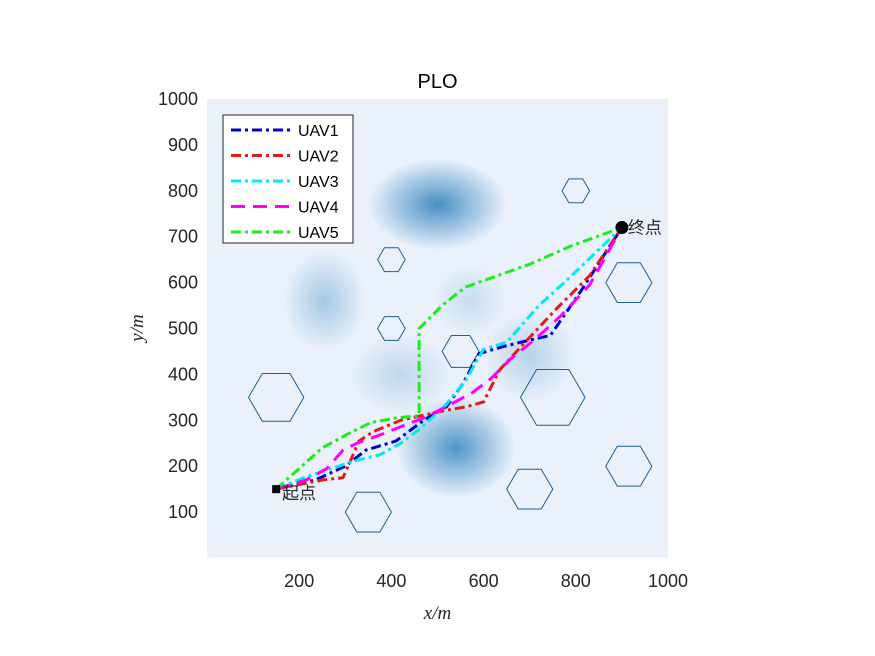 The image size is (875, 656). I want to click on end-label: 终点, so click(645, 229).